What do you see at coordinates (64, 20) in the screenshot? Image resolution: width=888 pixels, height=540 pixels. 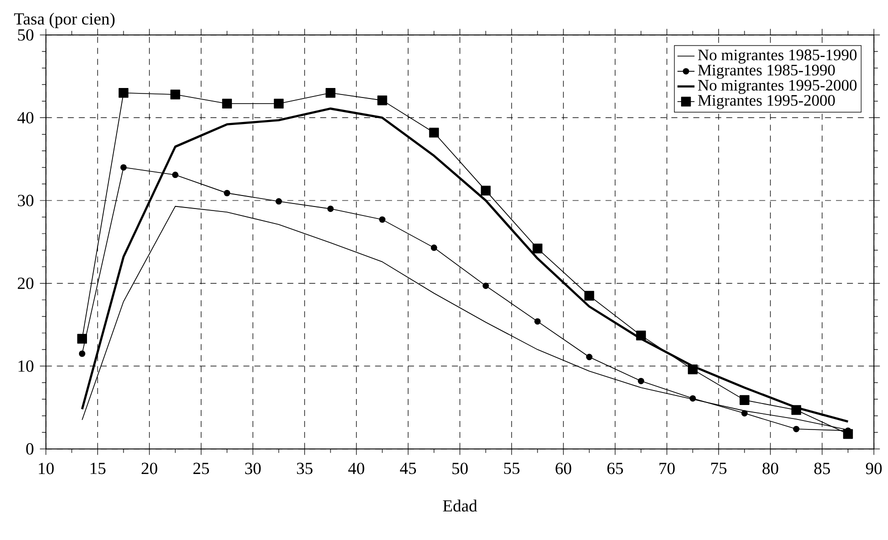 I see `y-axis-title: Tasa (por cien)` at bounding box center [64, 20].